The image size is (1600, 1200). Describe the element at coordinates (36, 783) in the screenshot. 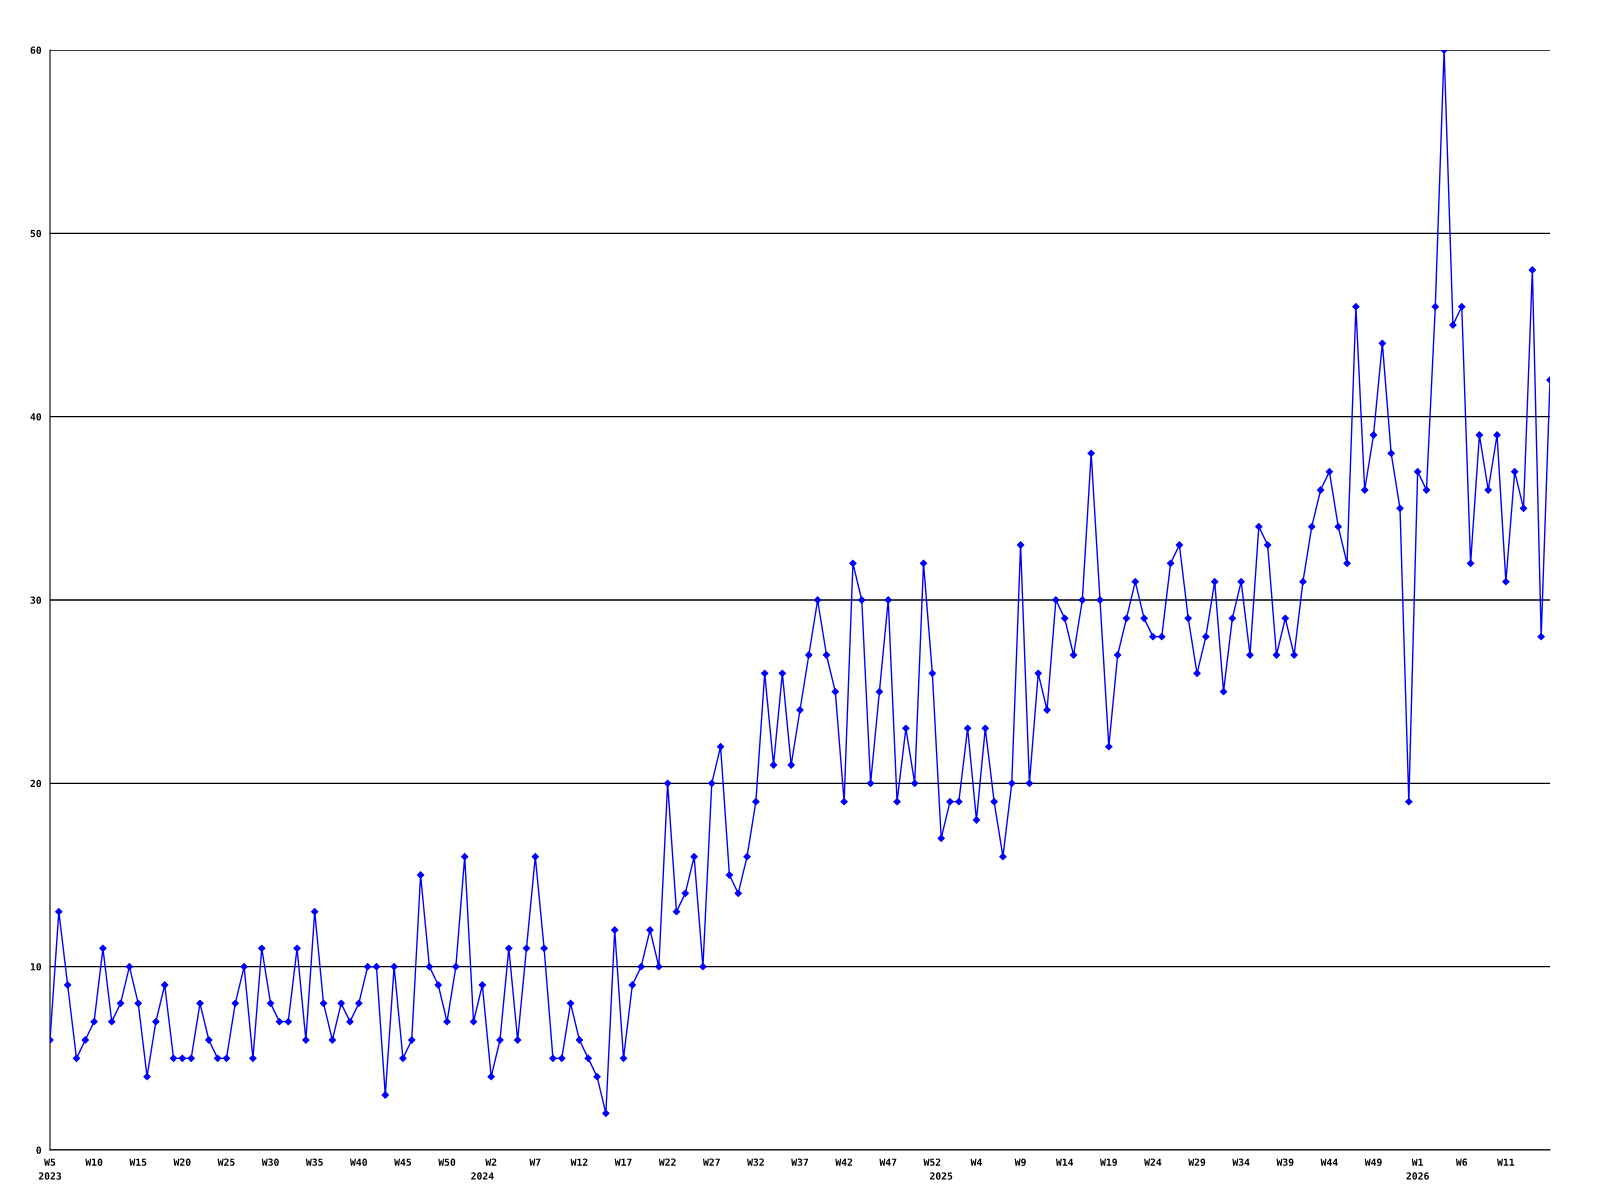

I see `y-tick-label: 20` at that location.